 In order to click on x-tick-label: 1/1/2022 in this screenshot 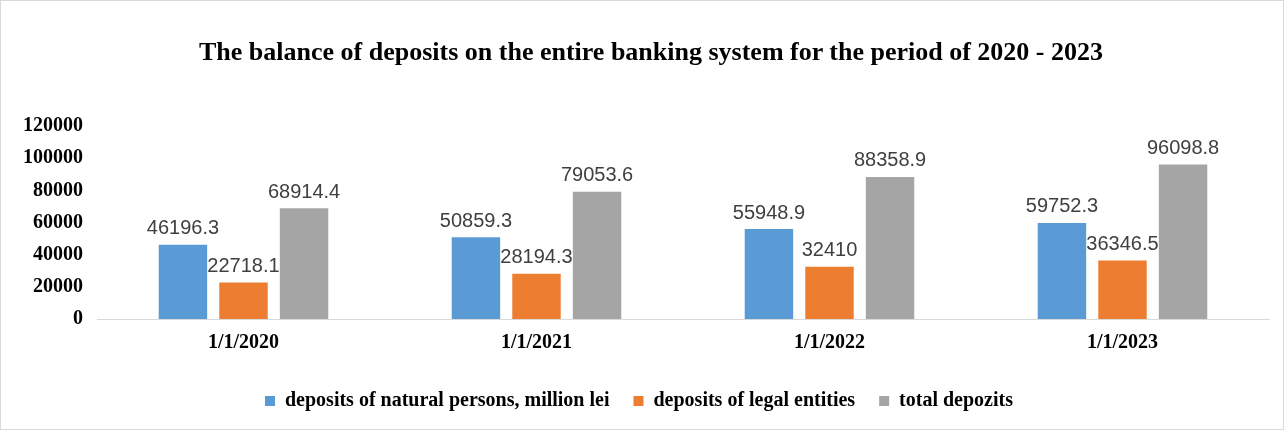, I will do `click(829, 341)`.